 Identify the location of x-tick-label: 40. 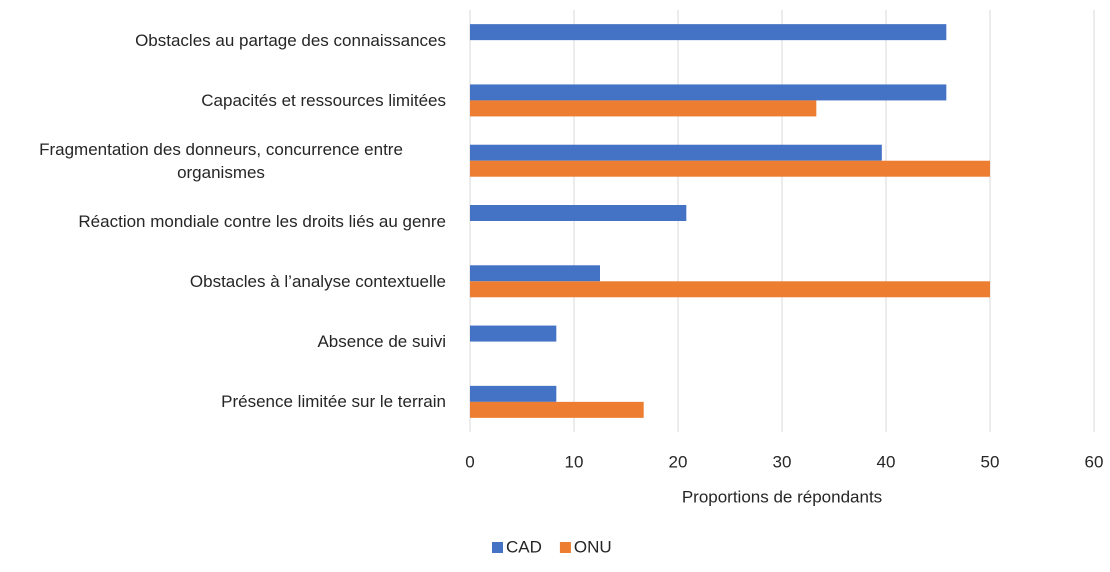
(886, 461).